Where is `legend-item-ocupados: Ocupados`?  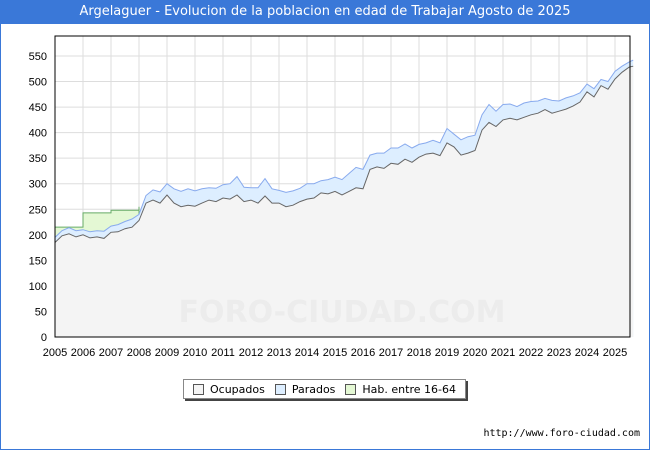
legend-item-ocupados: Ocupados is located at coordinates (228, 389).